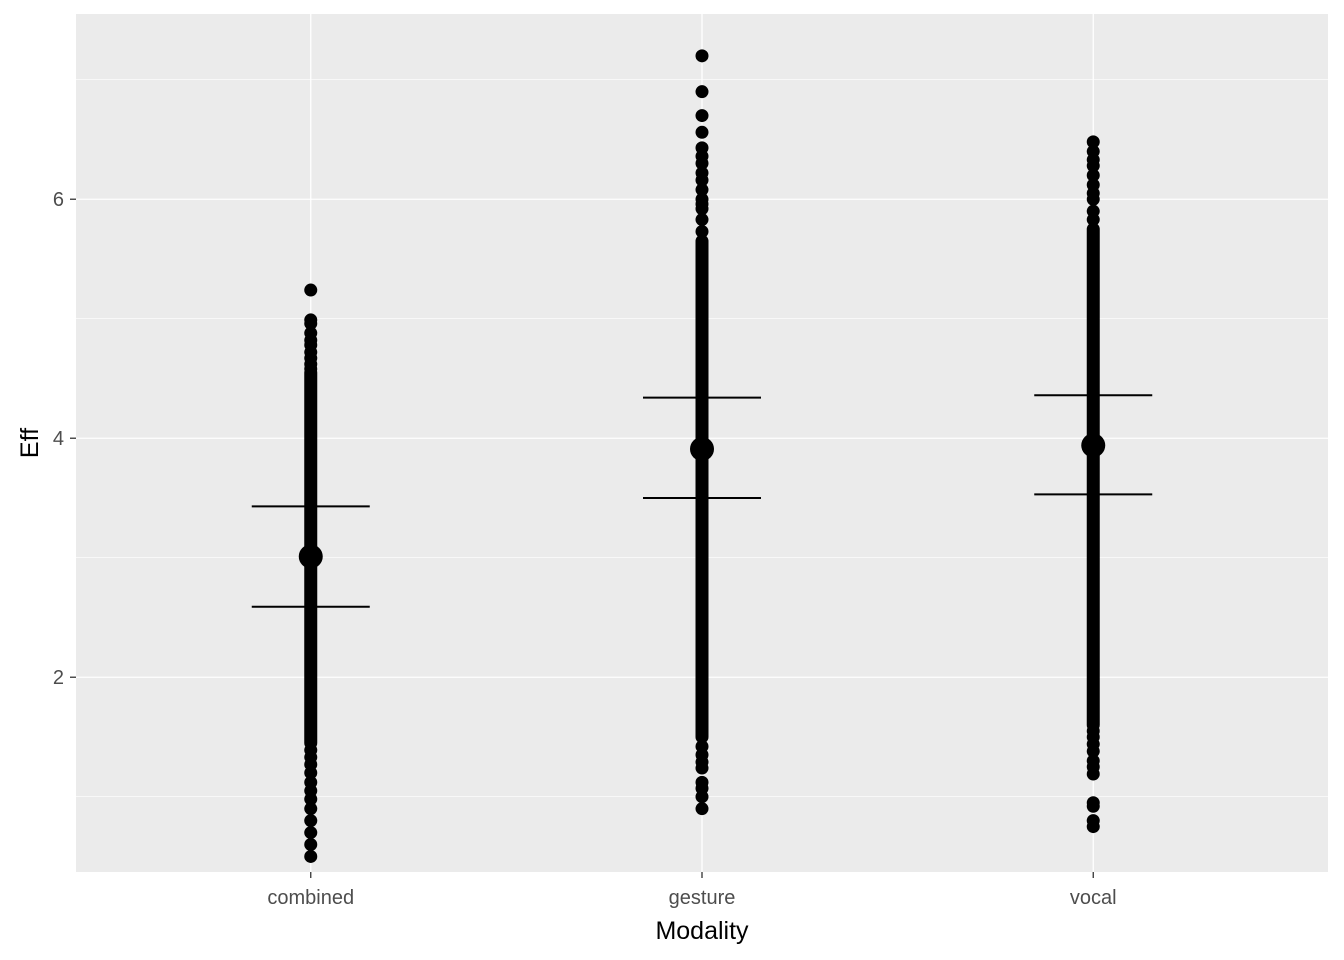  What do you see at coordinates (58, 200) in the screenshot?
I see `y-tick-label: 6` at bounding box center [58, 200].